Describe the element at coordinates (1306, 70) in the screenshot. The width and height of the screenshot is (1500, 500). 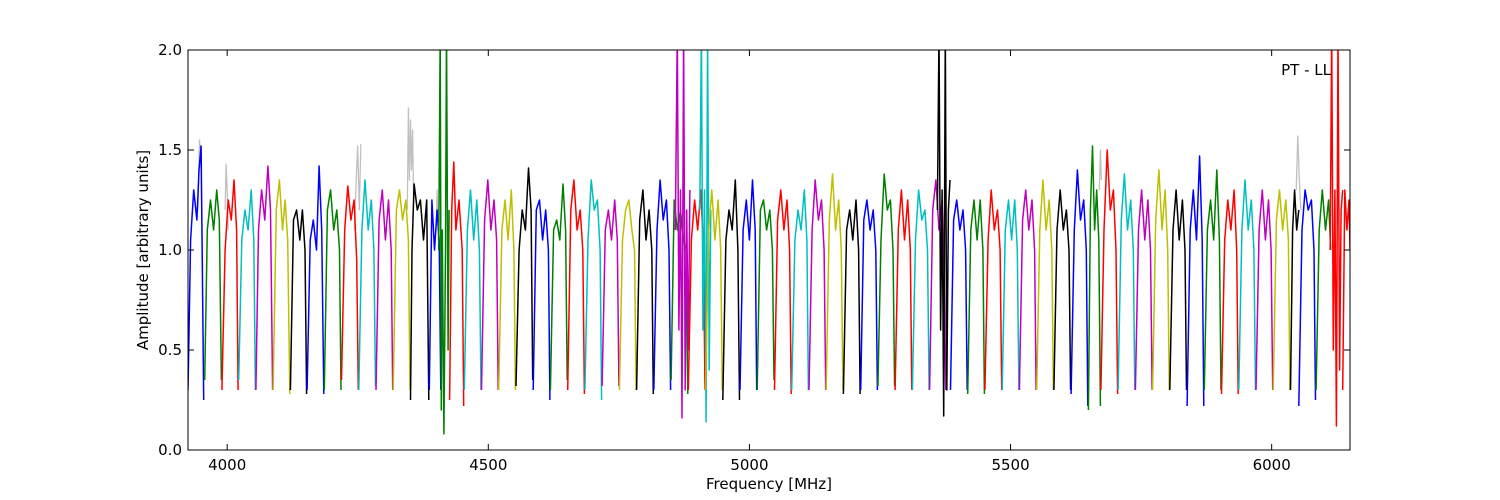
I see `annotation-label: PT - LL` at that location.